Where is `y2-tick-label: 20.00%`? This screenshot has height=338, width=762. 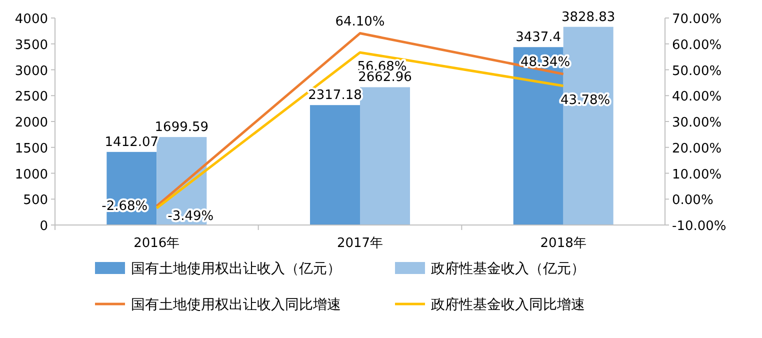 y2-tick-label: 20.00% is located at coordinates (697, 148).